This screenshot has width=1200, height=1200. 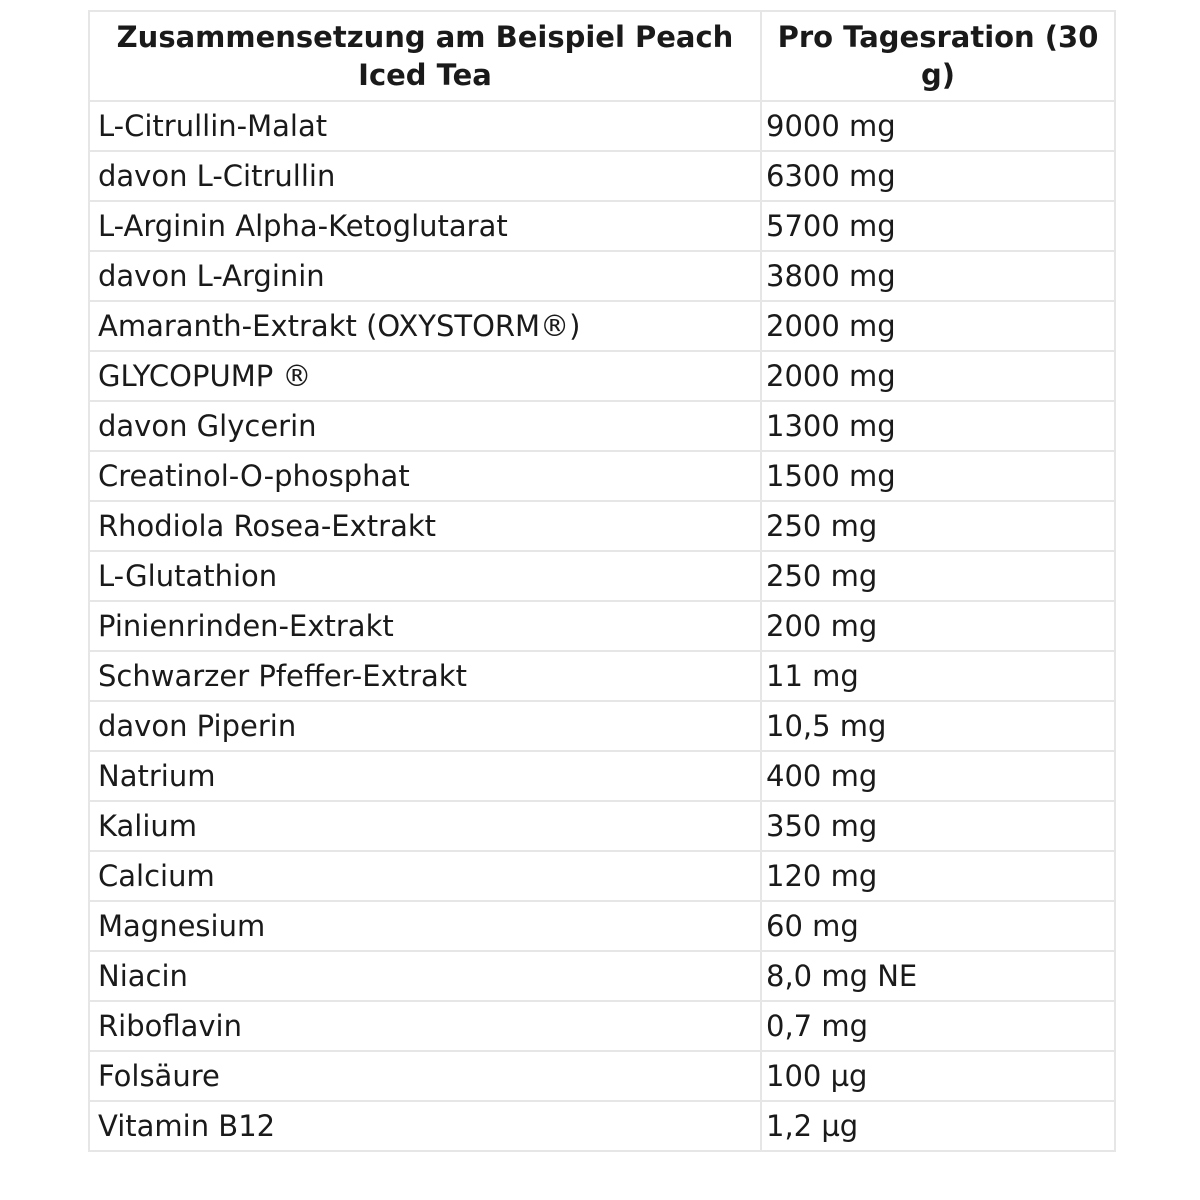 I want to click on table-row: Calcium 120 mg, so click(x=602, y=876).